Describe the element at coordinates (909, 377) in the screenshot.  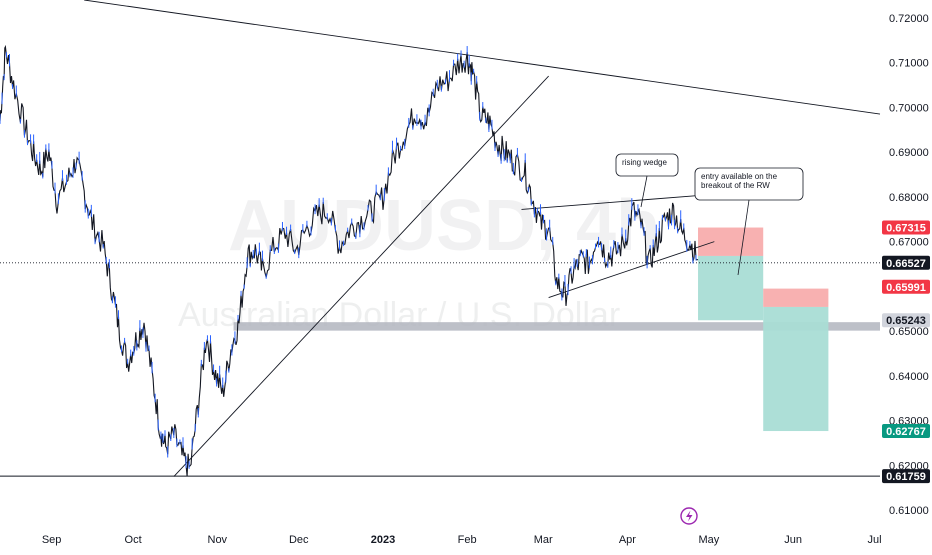
I see `y-tick-label: 0.64000` at that location.